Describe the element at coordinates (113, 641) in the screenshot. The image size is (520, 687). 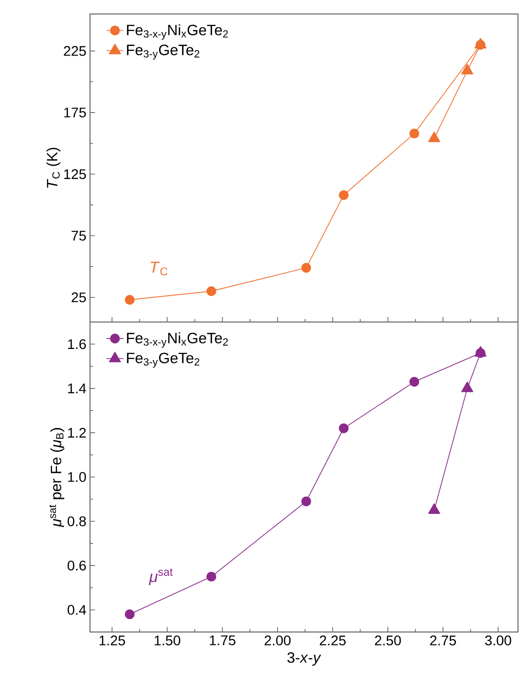
I see `x-tick-label: 1.25` at that location.